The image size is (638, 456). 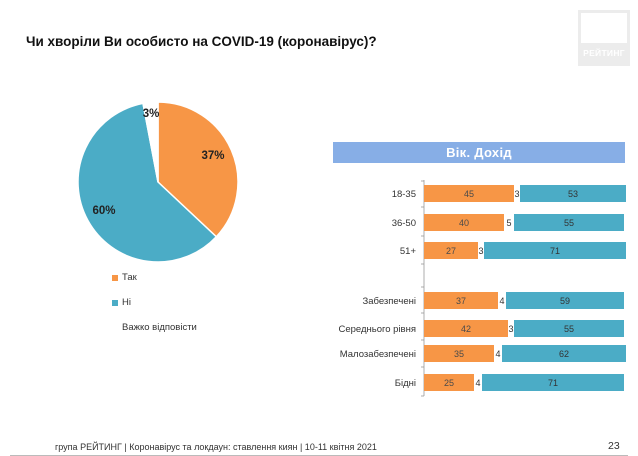 I want to click on bar-data-label: 45, so click(x=469, y=194).